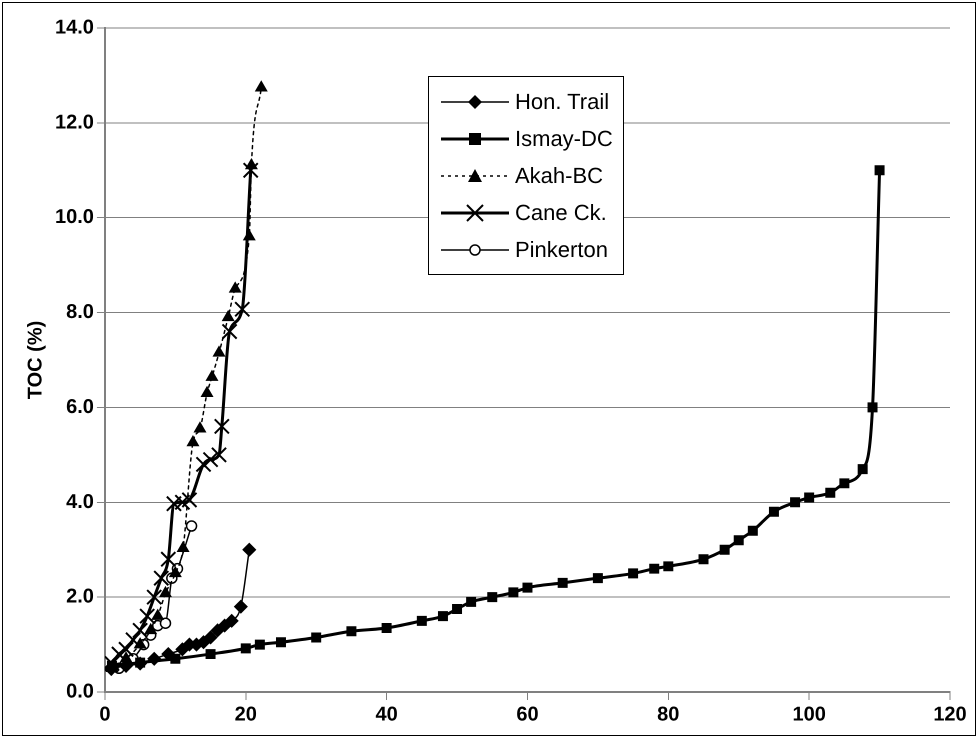 This screenshot has width=980, height=740. What do you see at coordinates (74, 122) in the screenshot?
I see `y-tick-label: 12.0` at bounding box center [74, 122].